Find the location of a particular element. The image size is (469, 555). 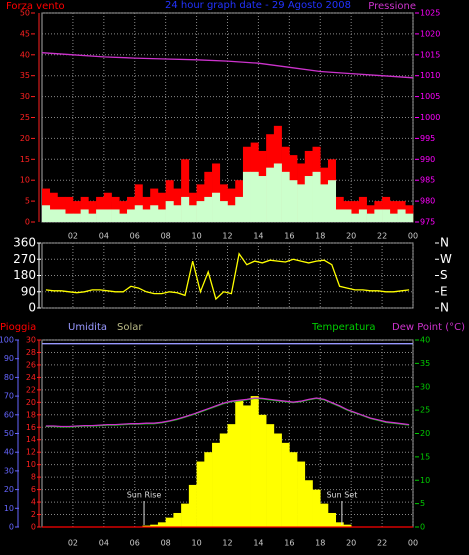

legend-label: Umidita is located at coordinates (87, 327).